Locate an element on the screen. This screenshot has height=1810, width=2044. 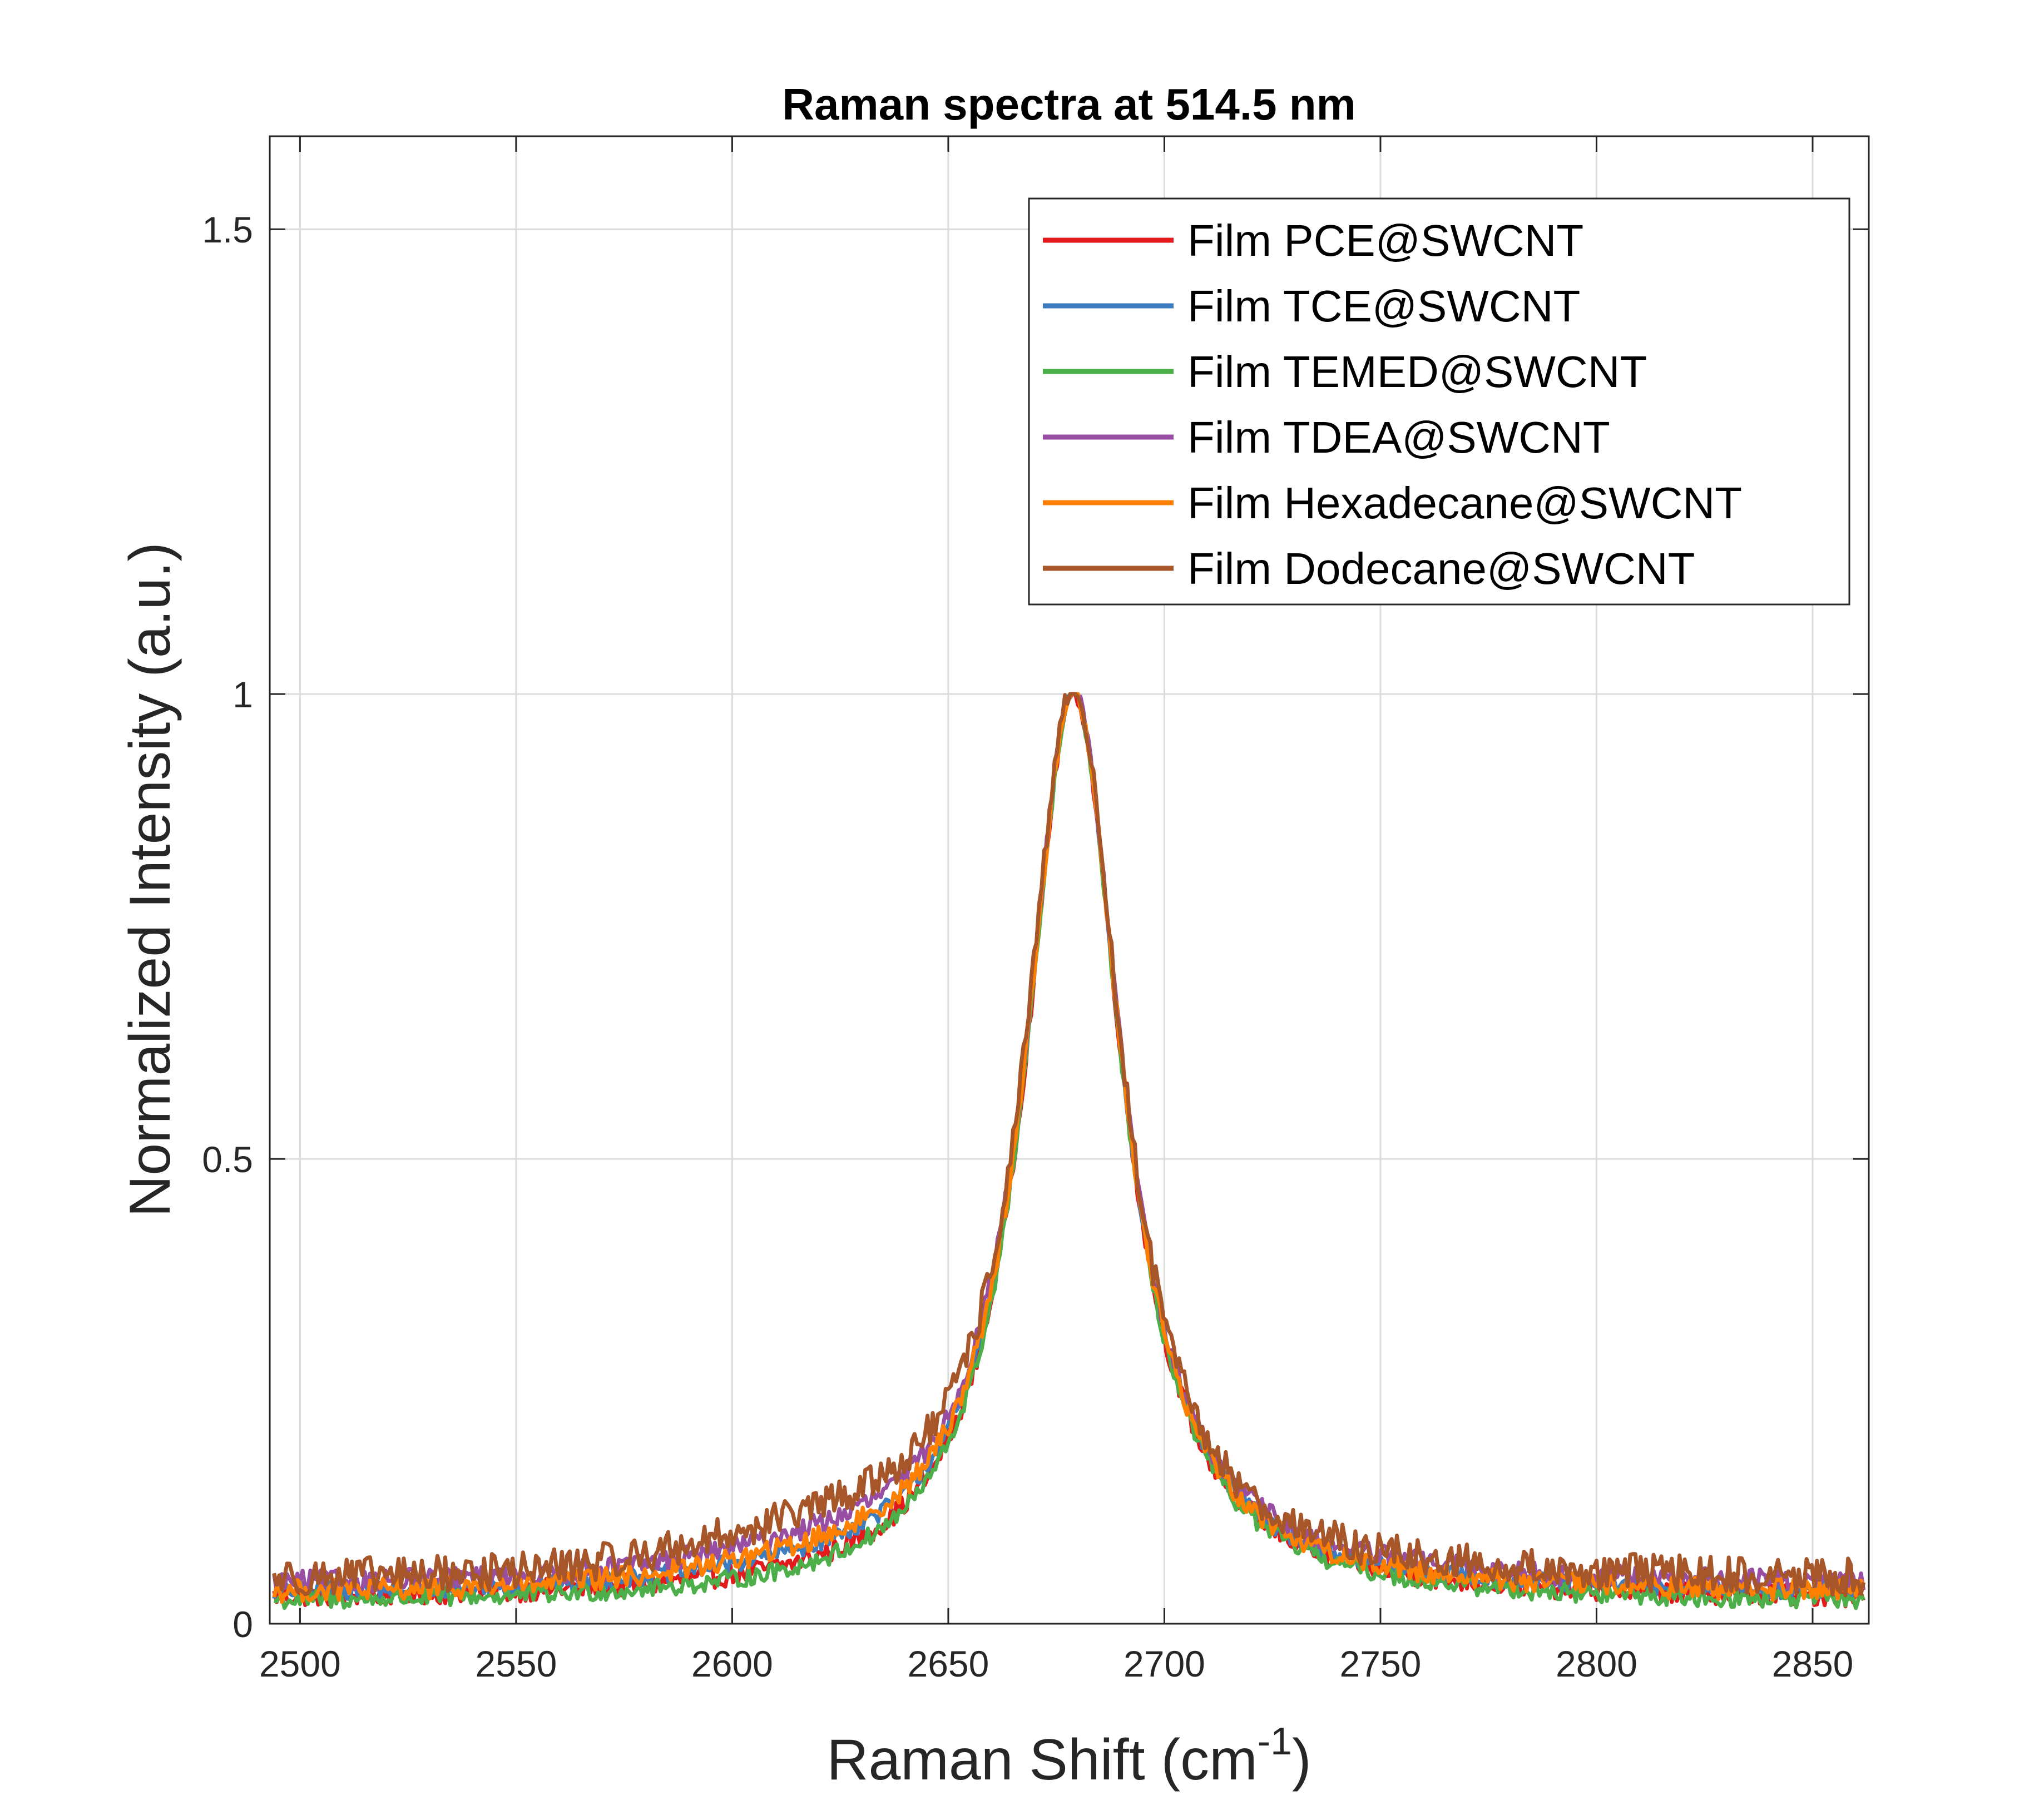
y-tick-label: 0 is located at coordinates (242, 1624).